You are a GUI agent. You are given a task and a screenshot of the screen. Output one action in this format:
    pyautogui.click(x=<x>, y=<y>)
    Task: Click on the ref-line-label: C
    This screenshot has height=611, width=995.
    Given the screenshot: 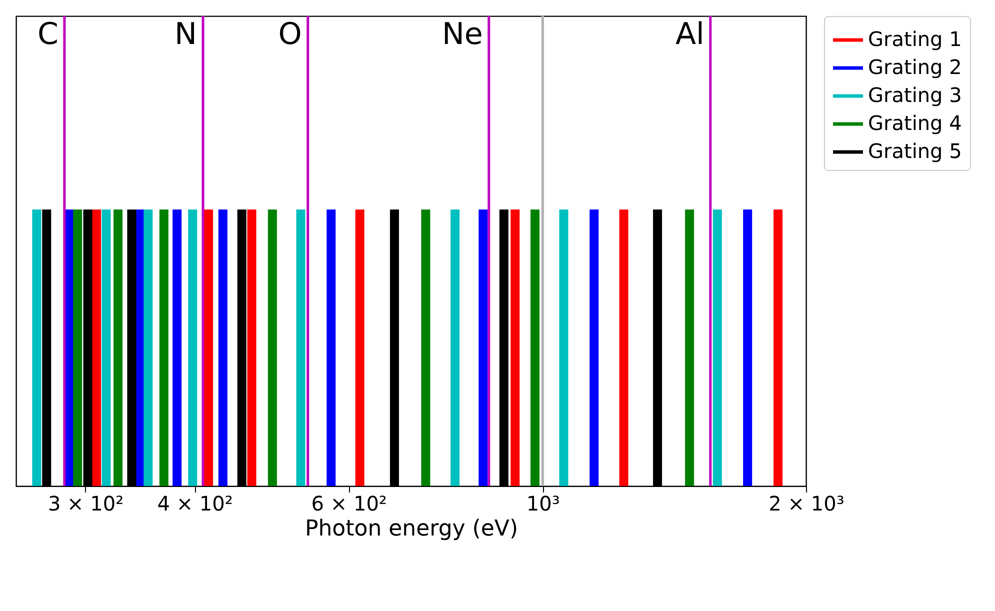 What is the action you would take?
    pyautogui.click(x=47, y=34)
    